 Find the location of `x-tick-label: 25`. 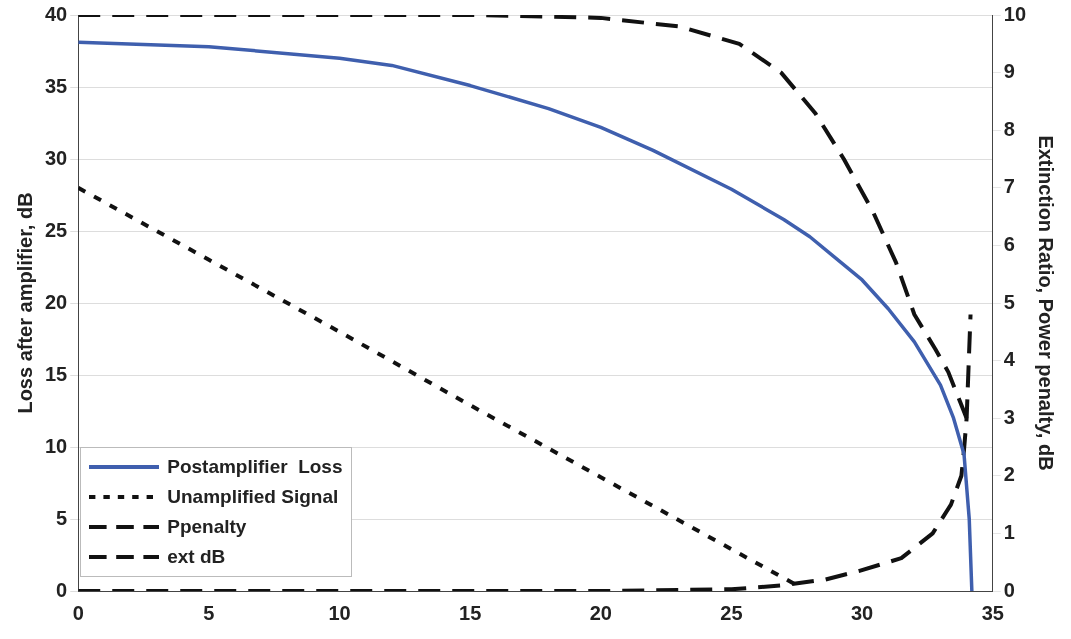

x-tick-label: 25 is located at coordinates (731, 612).